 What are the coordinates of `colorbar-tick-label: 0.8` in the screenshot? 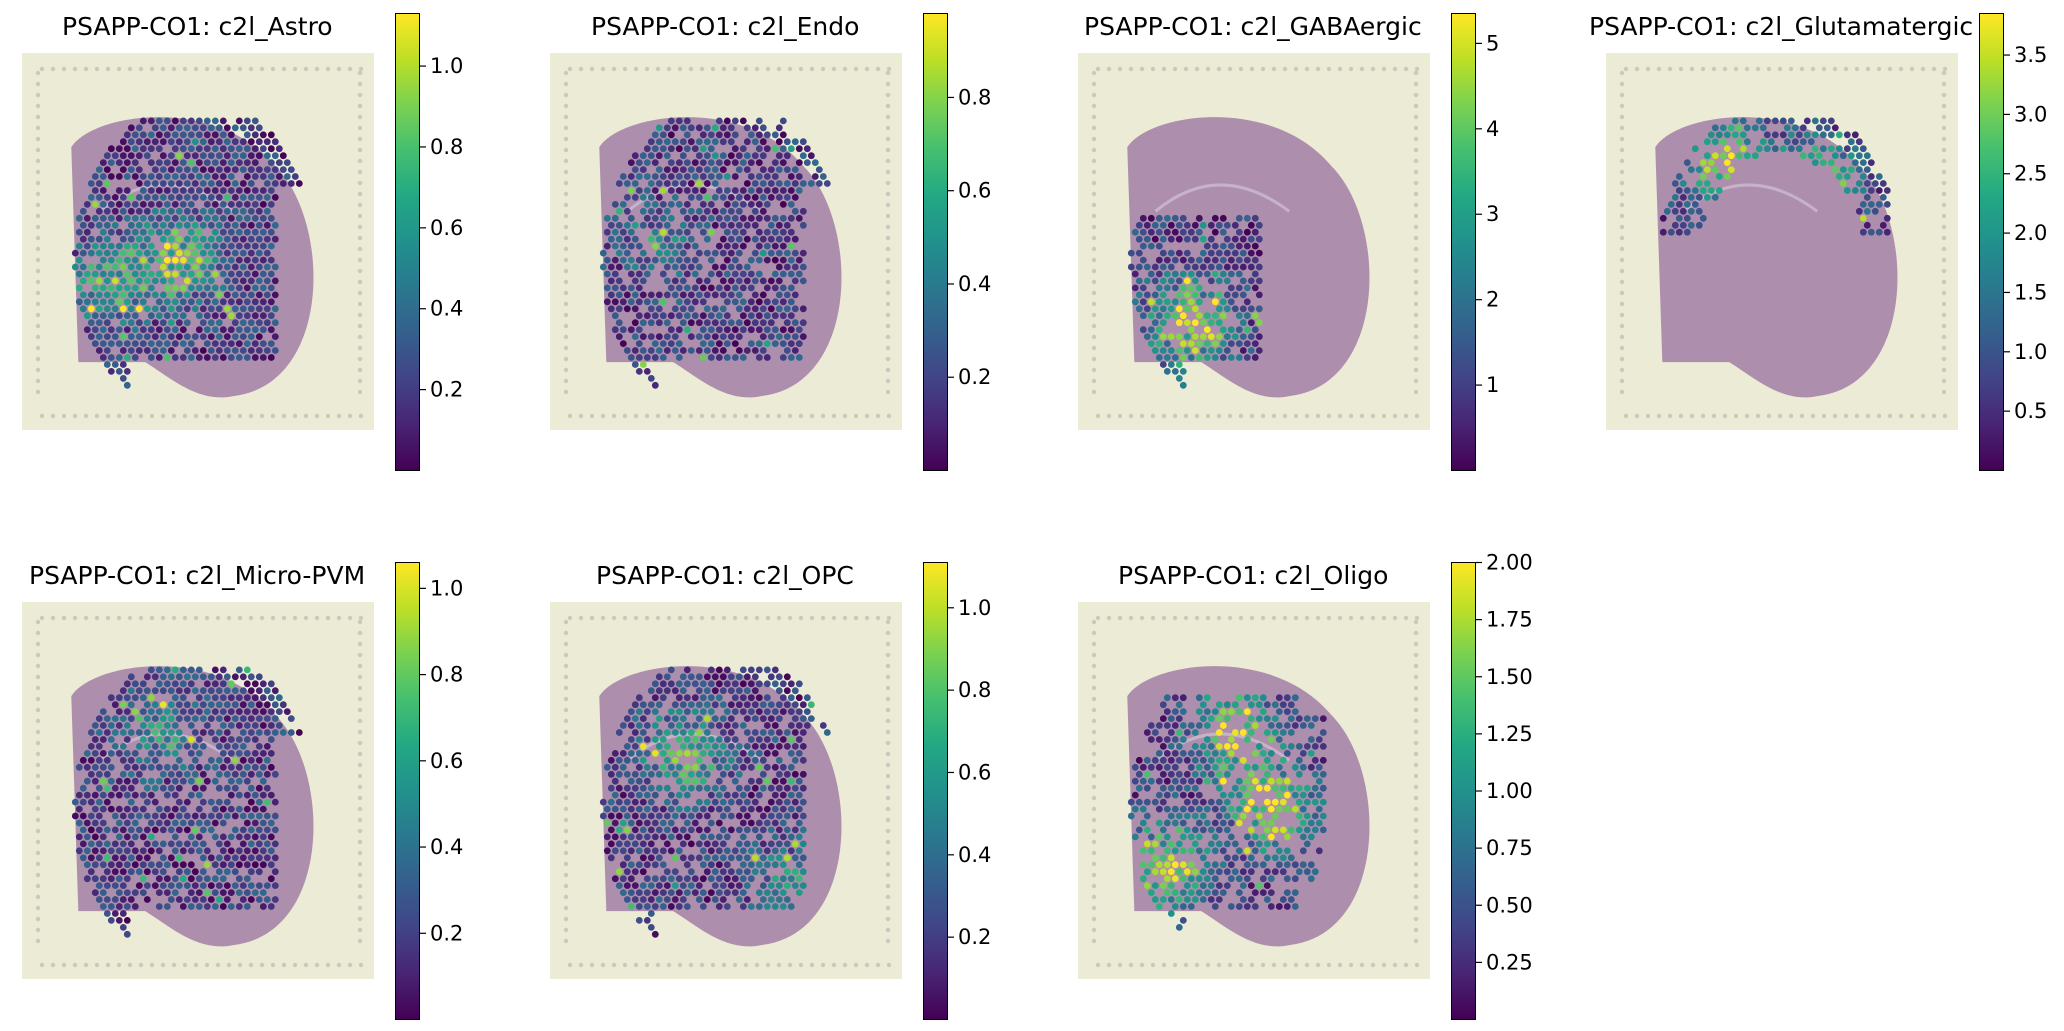 It's located at (446, 147).